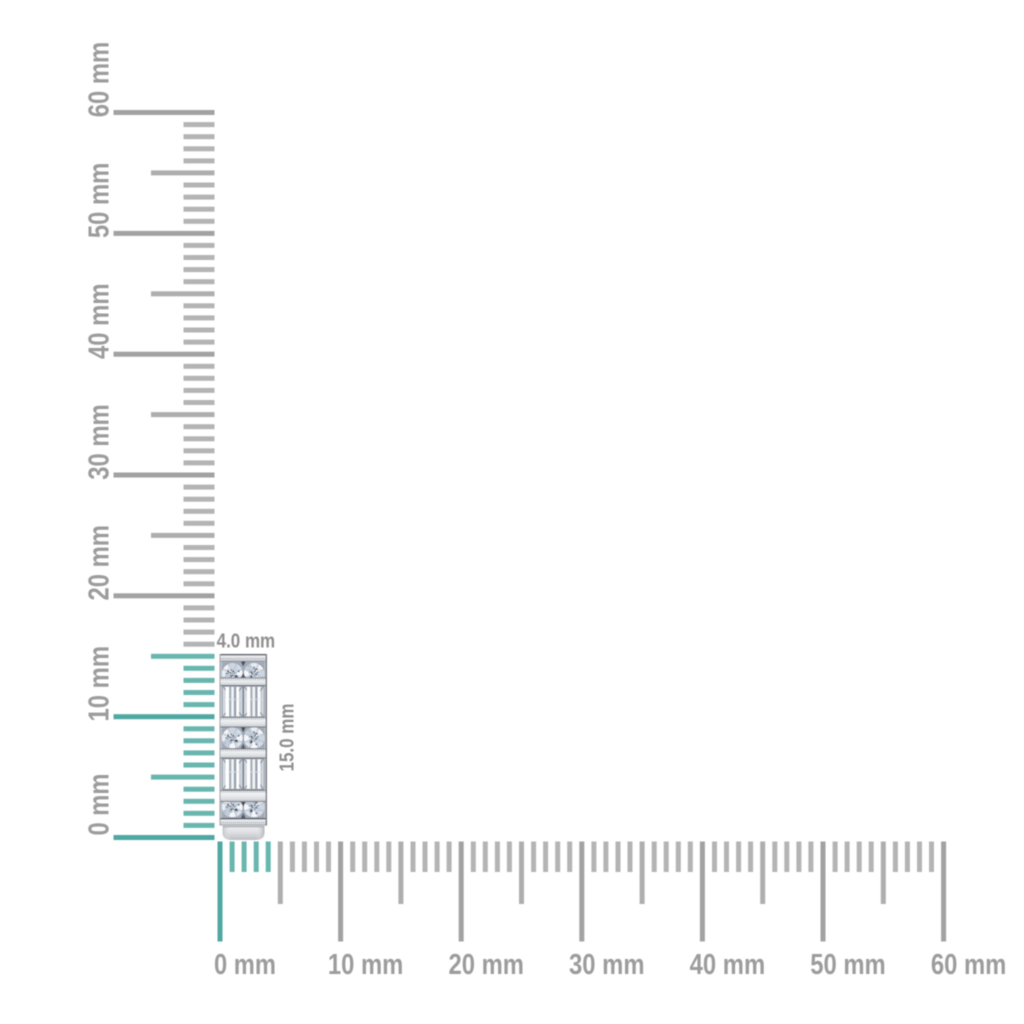 Image resolution: width=1024 pixels, height=1024 pixels. What do you see at coordinates (246, 641) in the screenshot?
I see `svg-text: 4.0 mm` at bounding box center [246, 641].